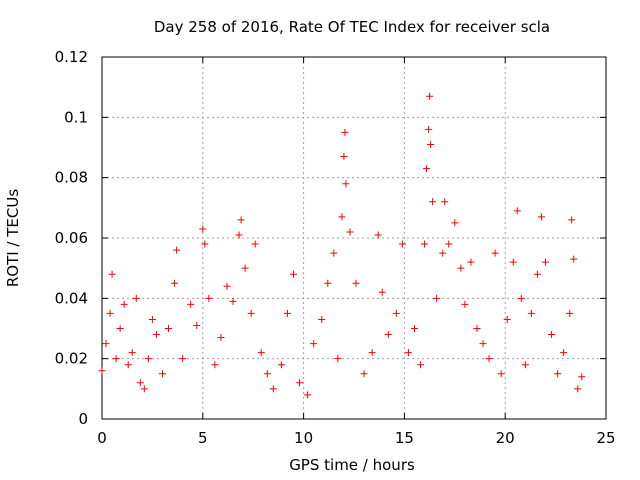  What do you see at coordinates (71, 238) in the screenshot?
I see `y-tick-label: 0.06` at bounding box center [71, 238].